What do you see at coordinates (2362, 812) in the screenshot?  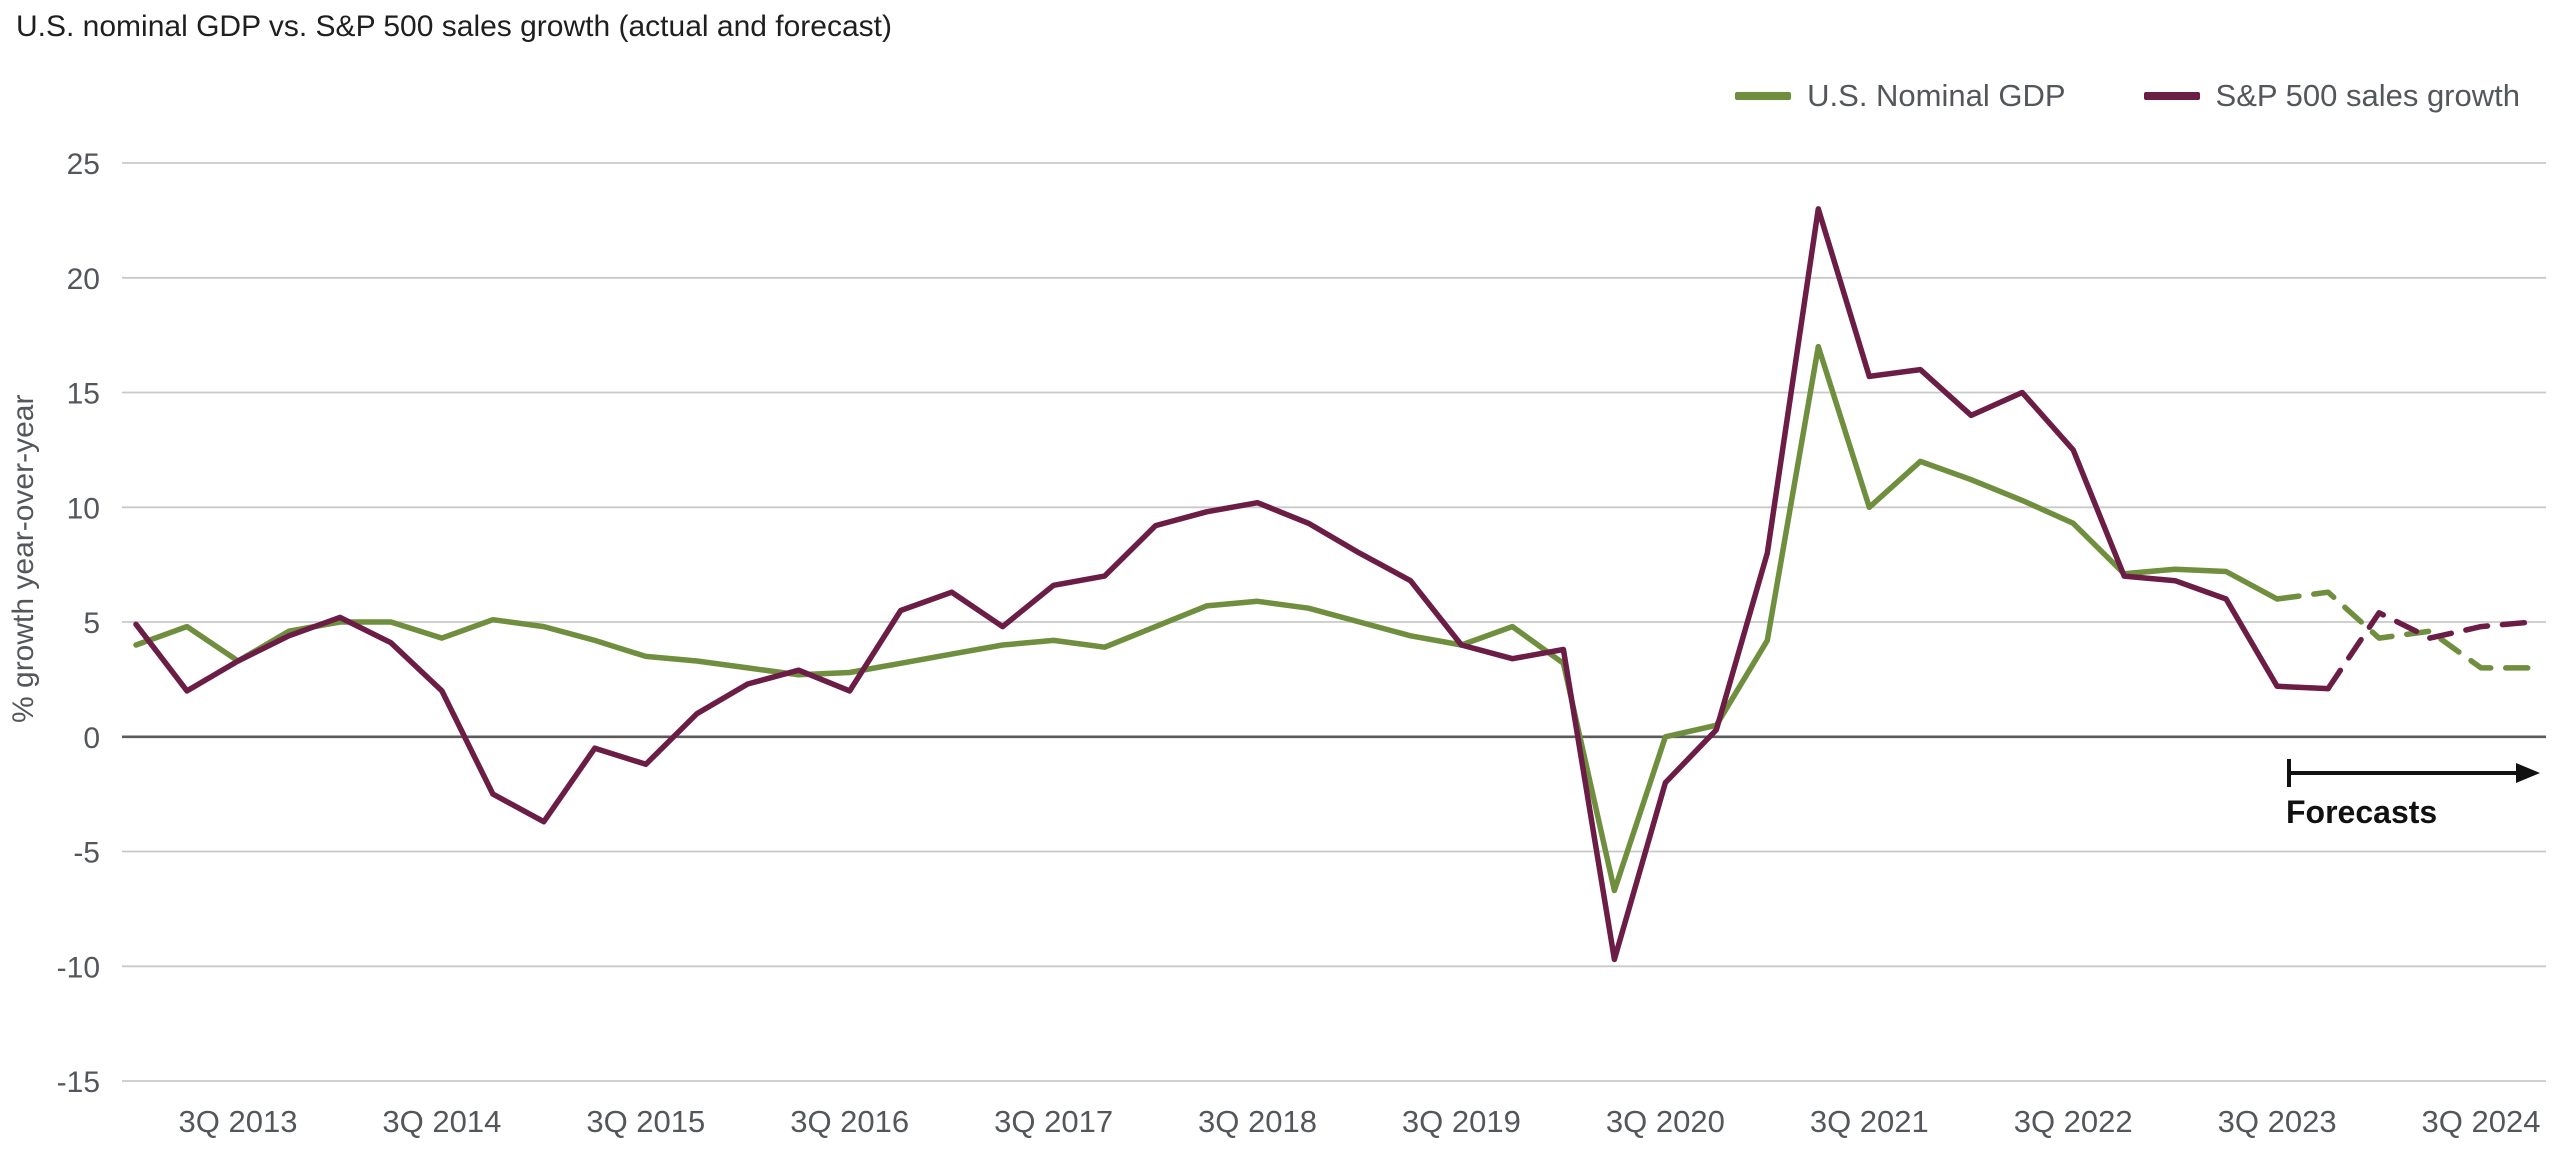 I see `forecasts-label: Forecasts` at bounding box center [2362, 812].